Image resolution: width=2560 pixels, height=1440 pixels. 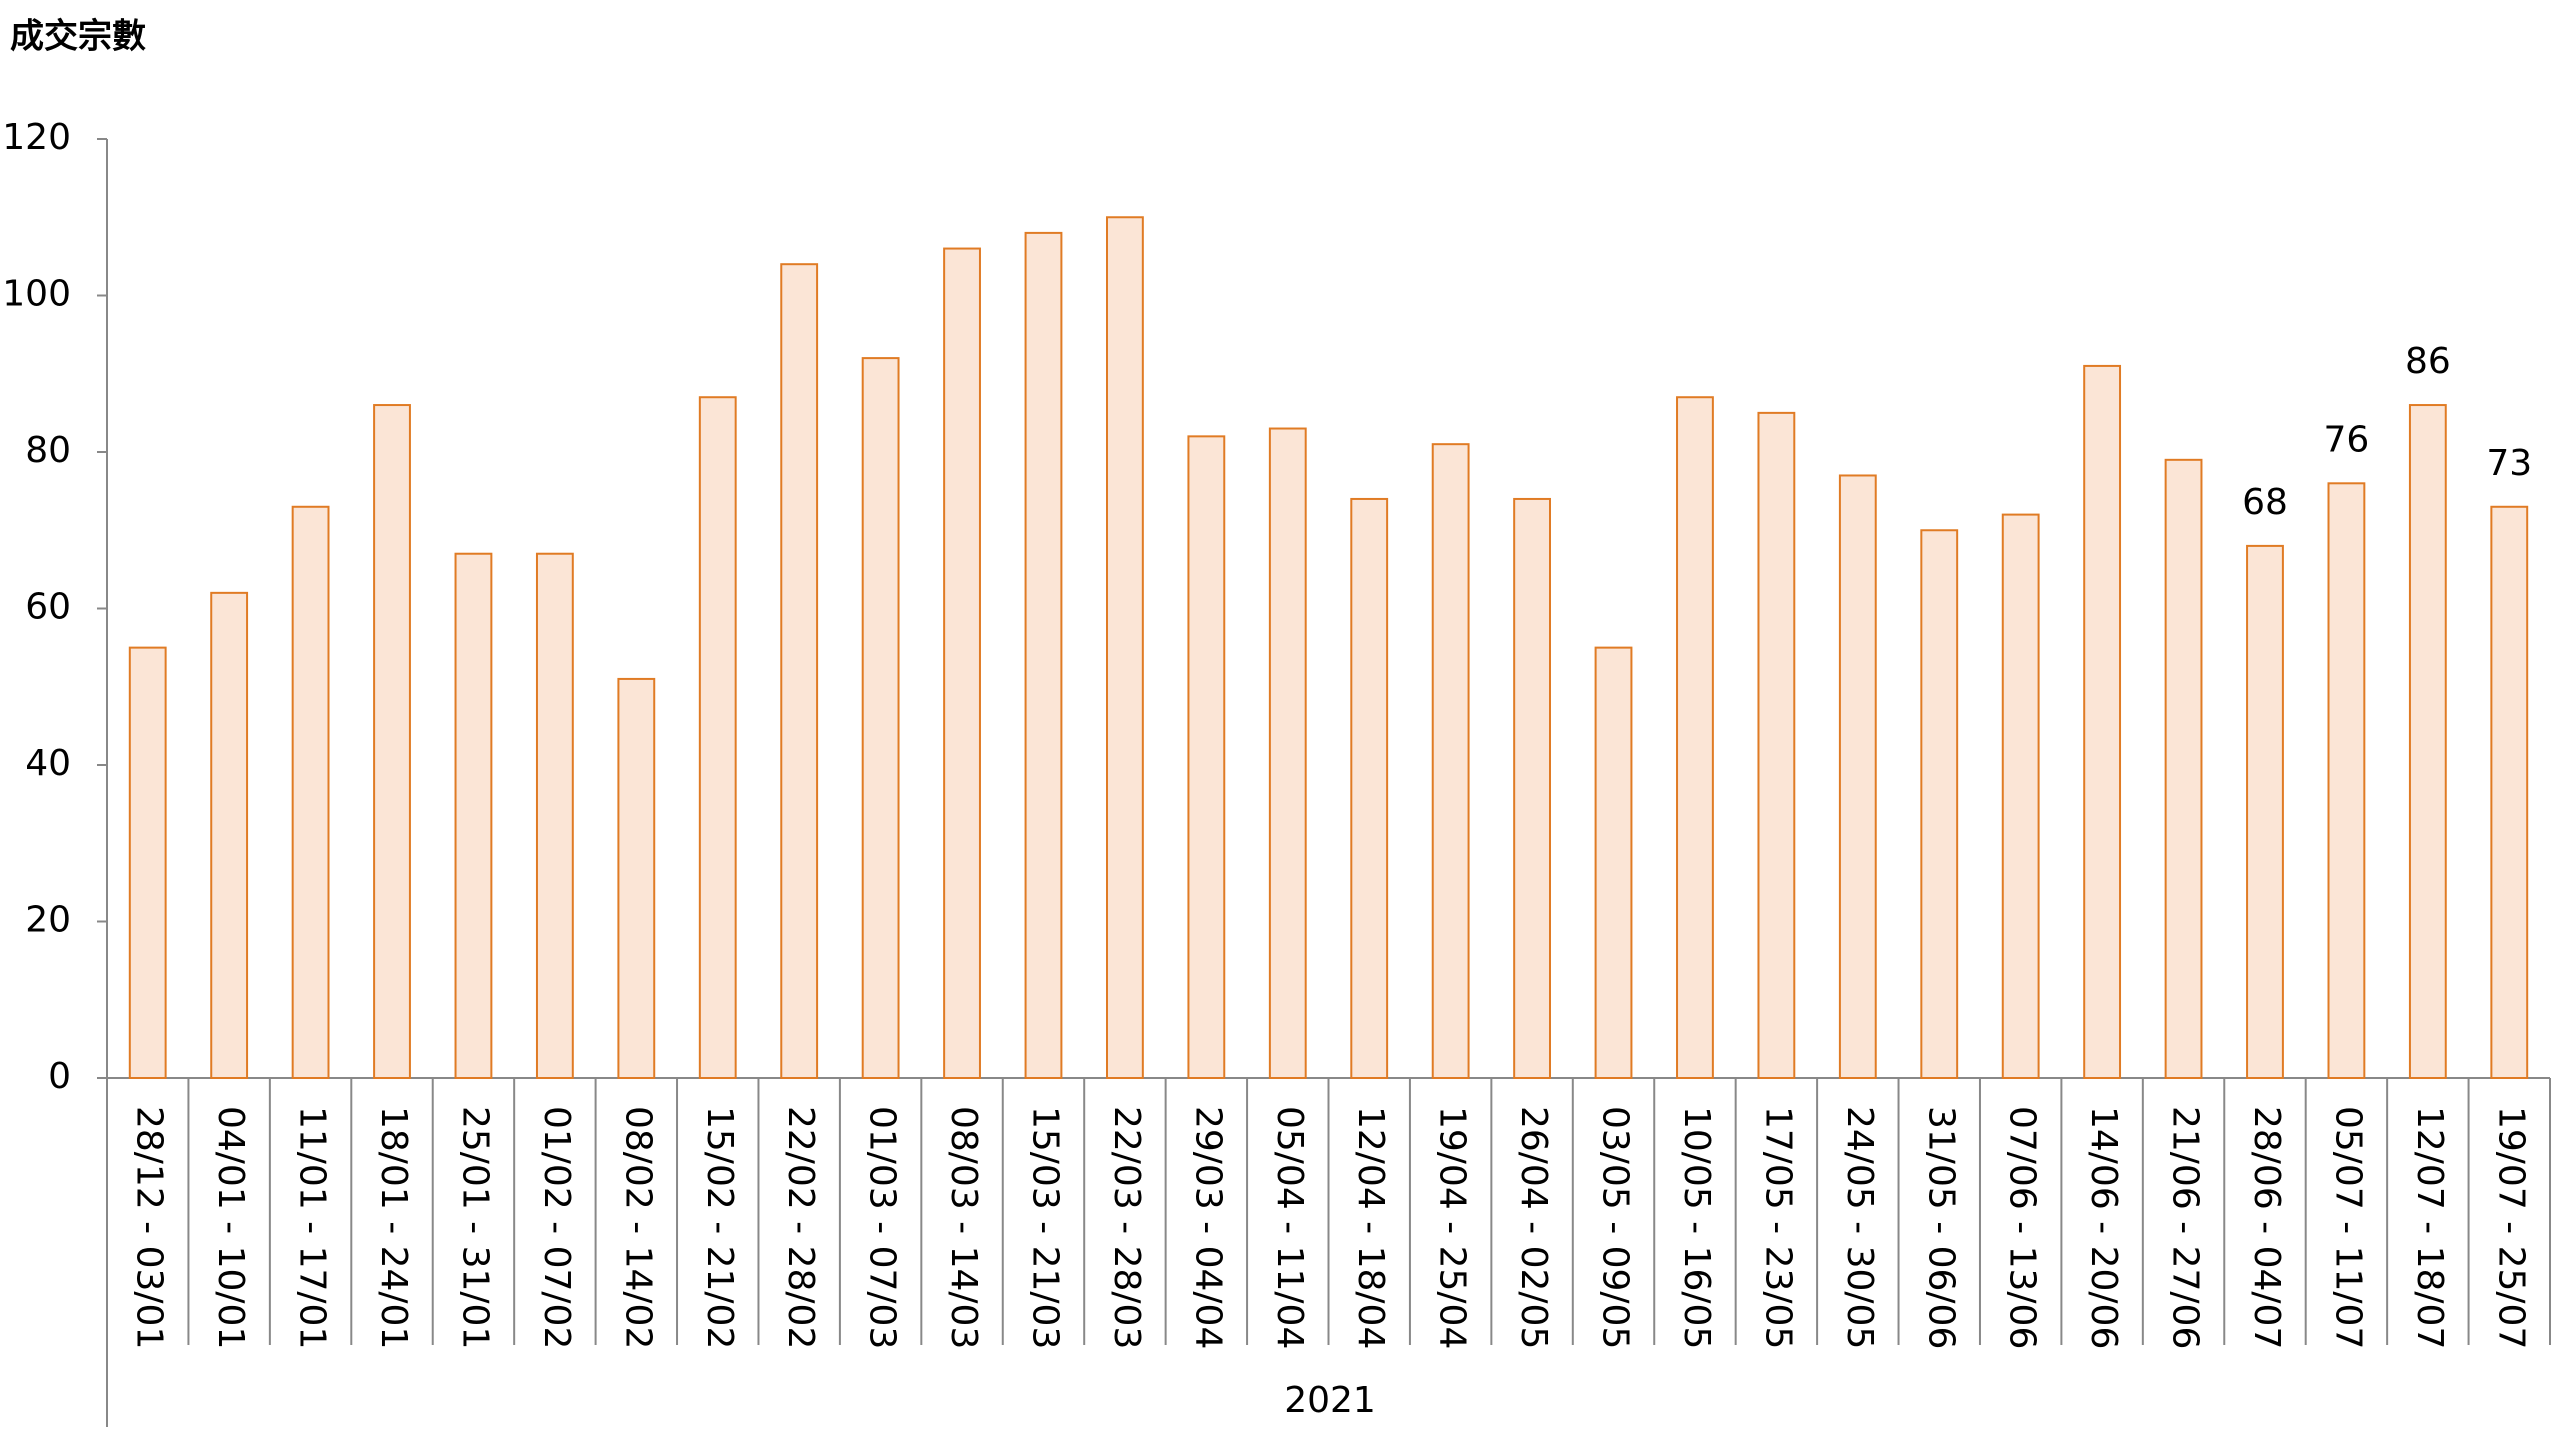 What do you see at coordinates (48, 450) in the screenshot?
I see `y-tick-label: 80` at bounding box center [48, 450].